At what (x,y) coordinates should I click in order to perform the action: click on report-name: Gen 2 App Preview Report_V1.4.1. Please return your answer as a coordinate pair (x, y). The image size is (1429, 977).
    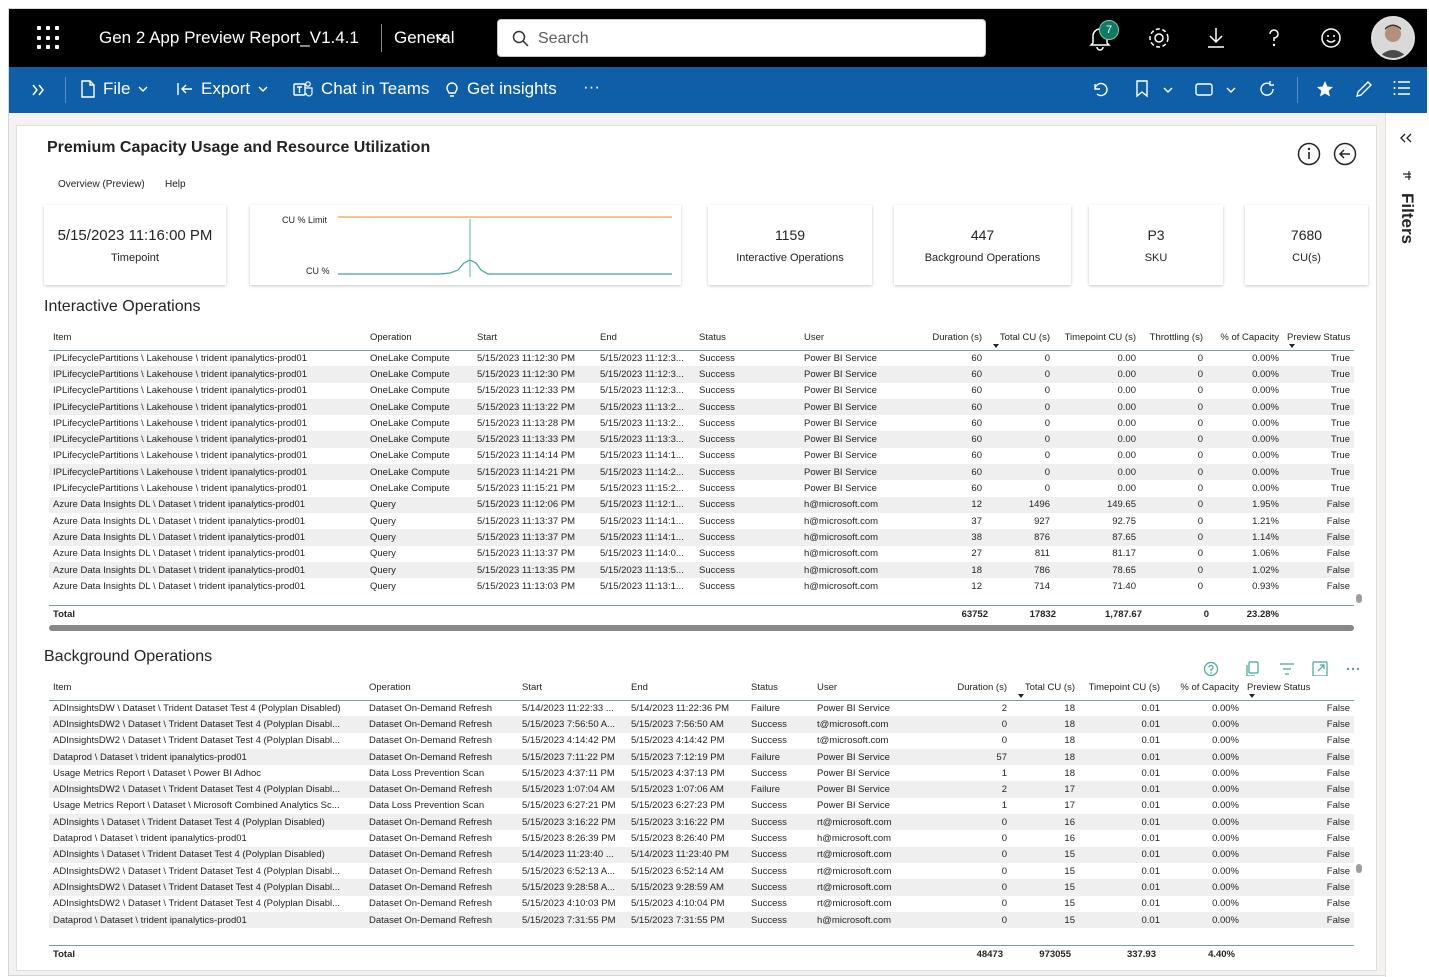
    Looking at the image, I should click on (229, 37).